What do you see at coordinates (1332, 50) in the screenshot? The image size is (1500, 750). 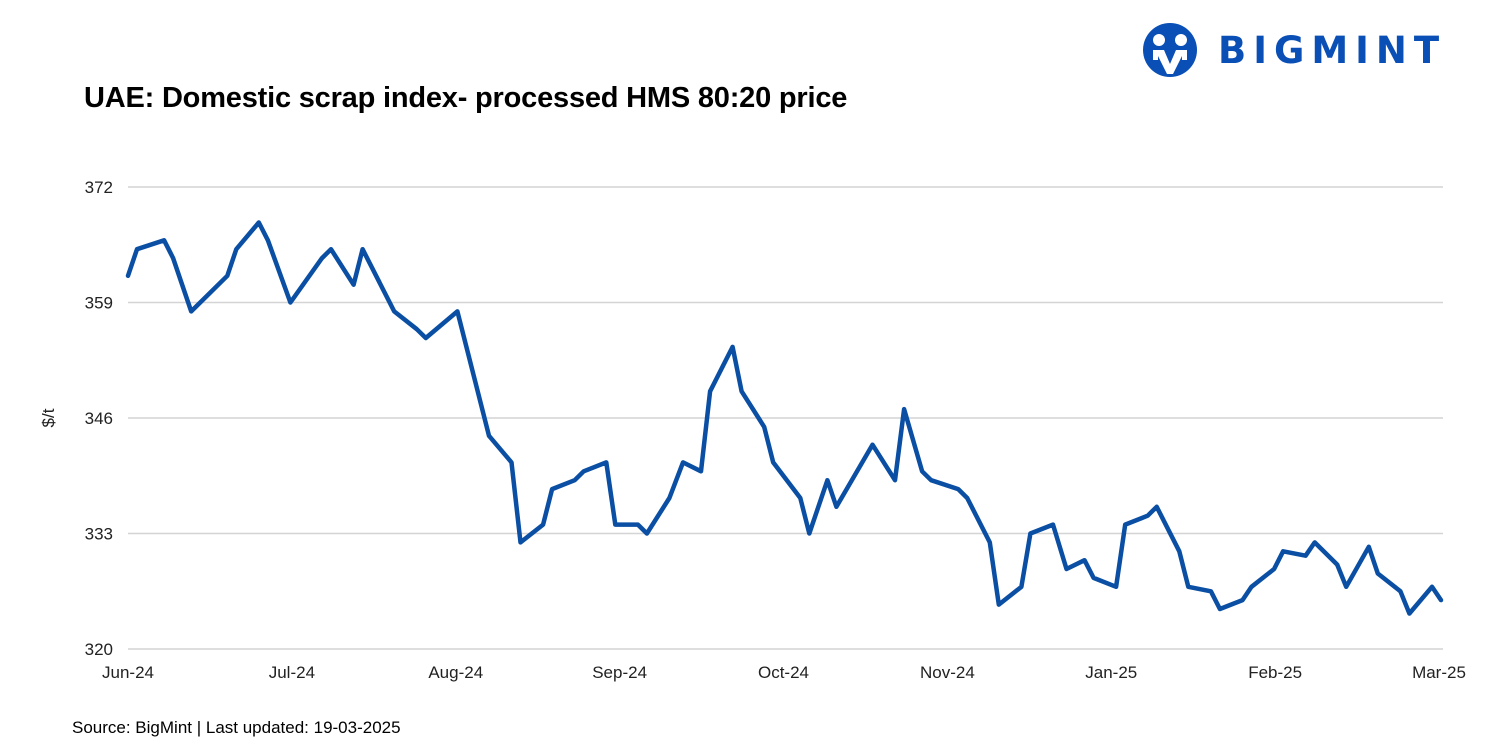 I see `logo-text: BIGMINT` at bounding box center [1332, 50].